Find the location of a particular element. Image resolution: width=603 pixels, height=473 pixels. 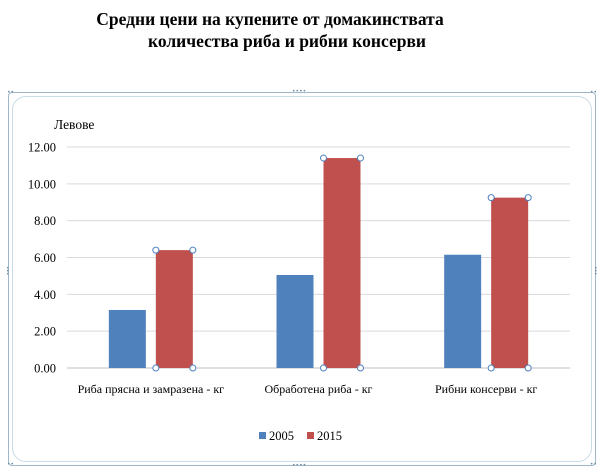

resize-handle-top-left: •• is located at coordinates (11, 92).